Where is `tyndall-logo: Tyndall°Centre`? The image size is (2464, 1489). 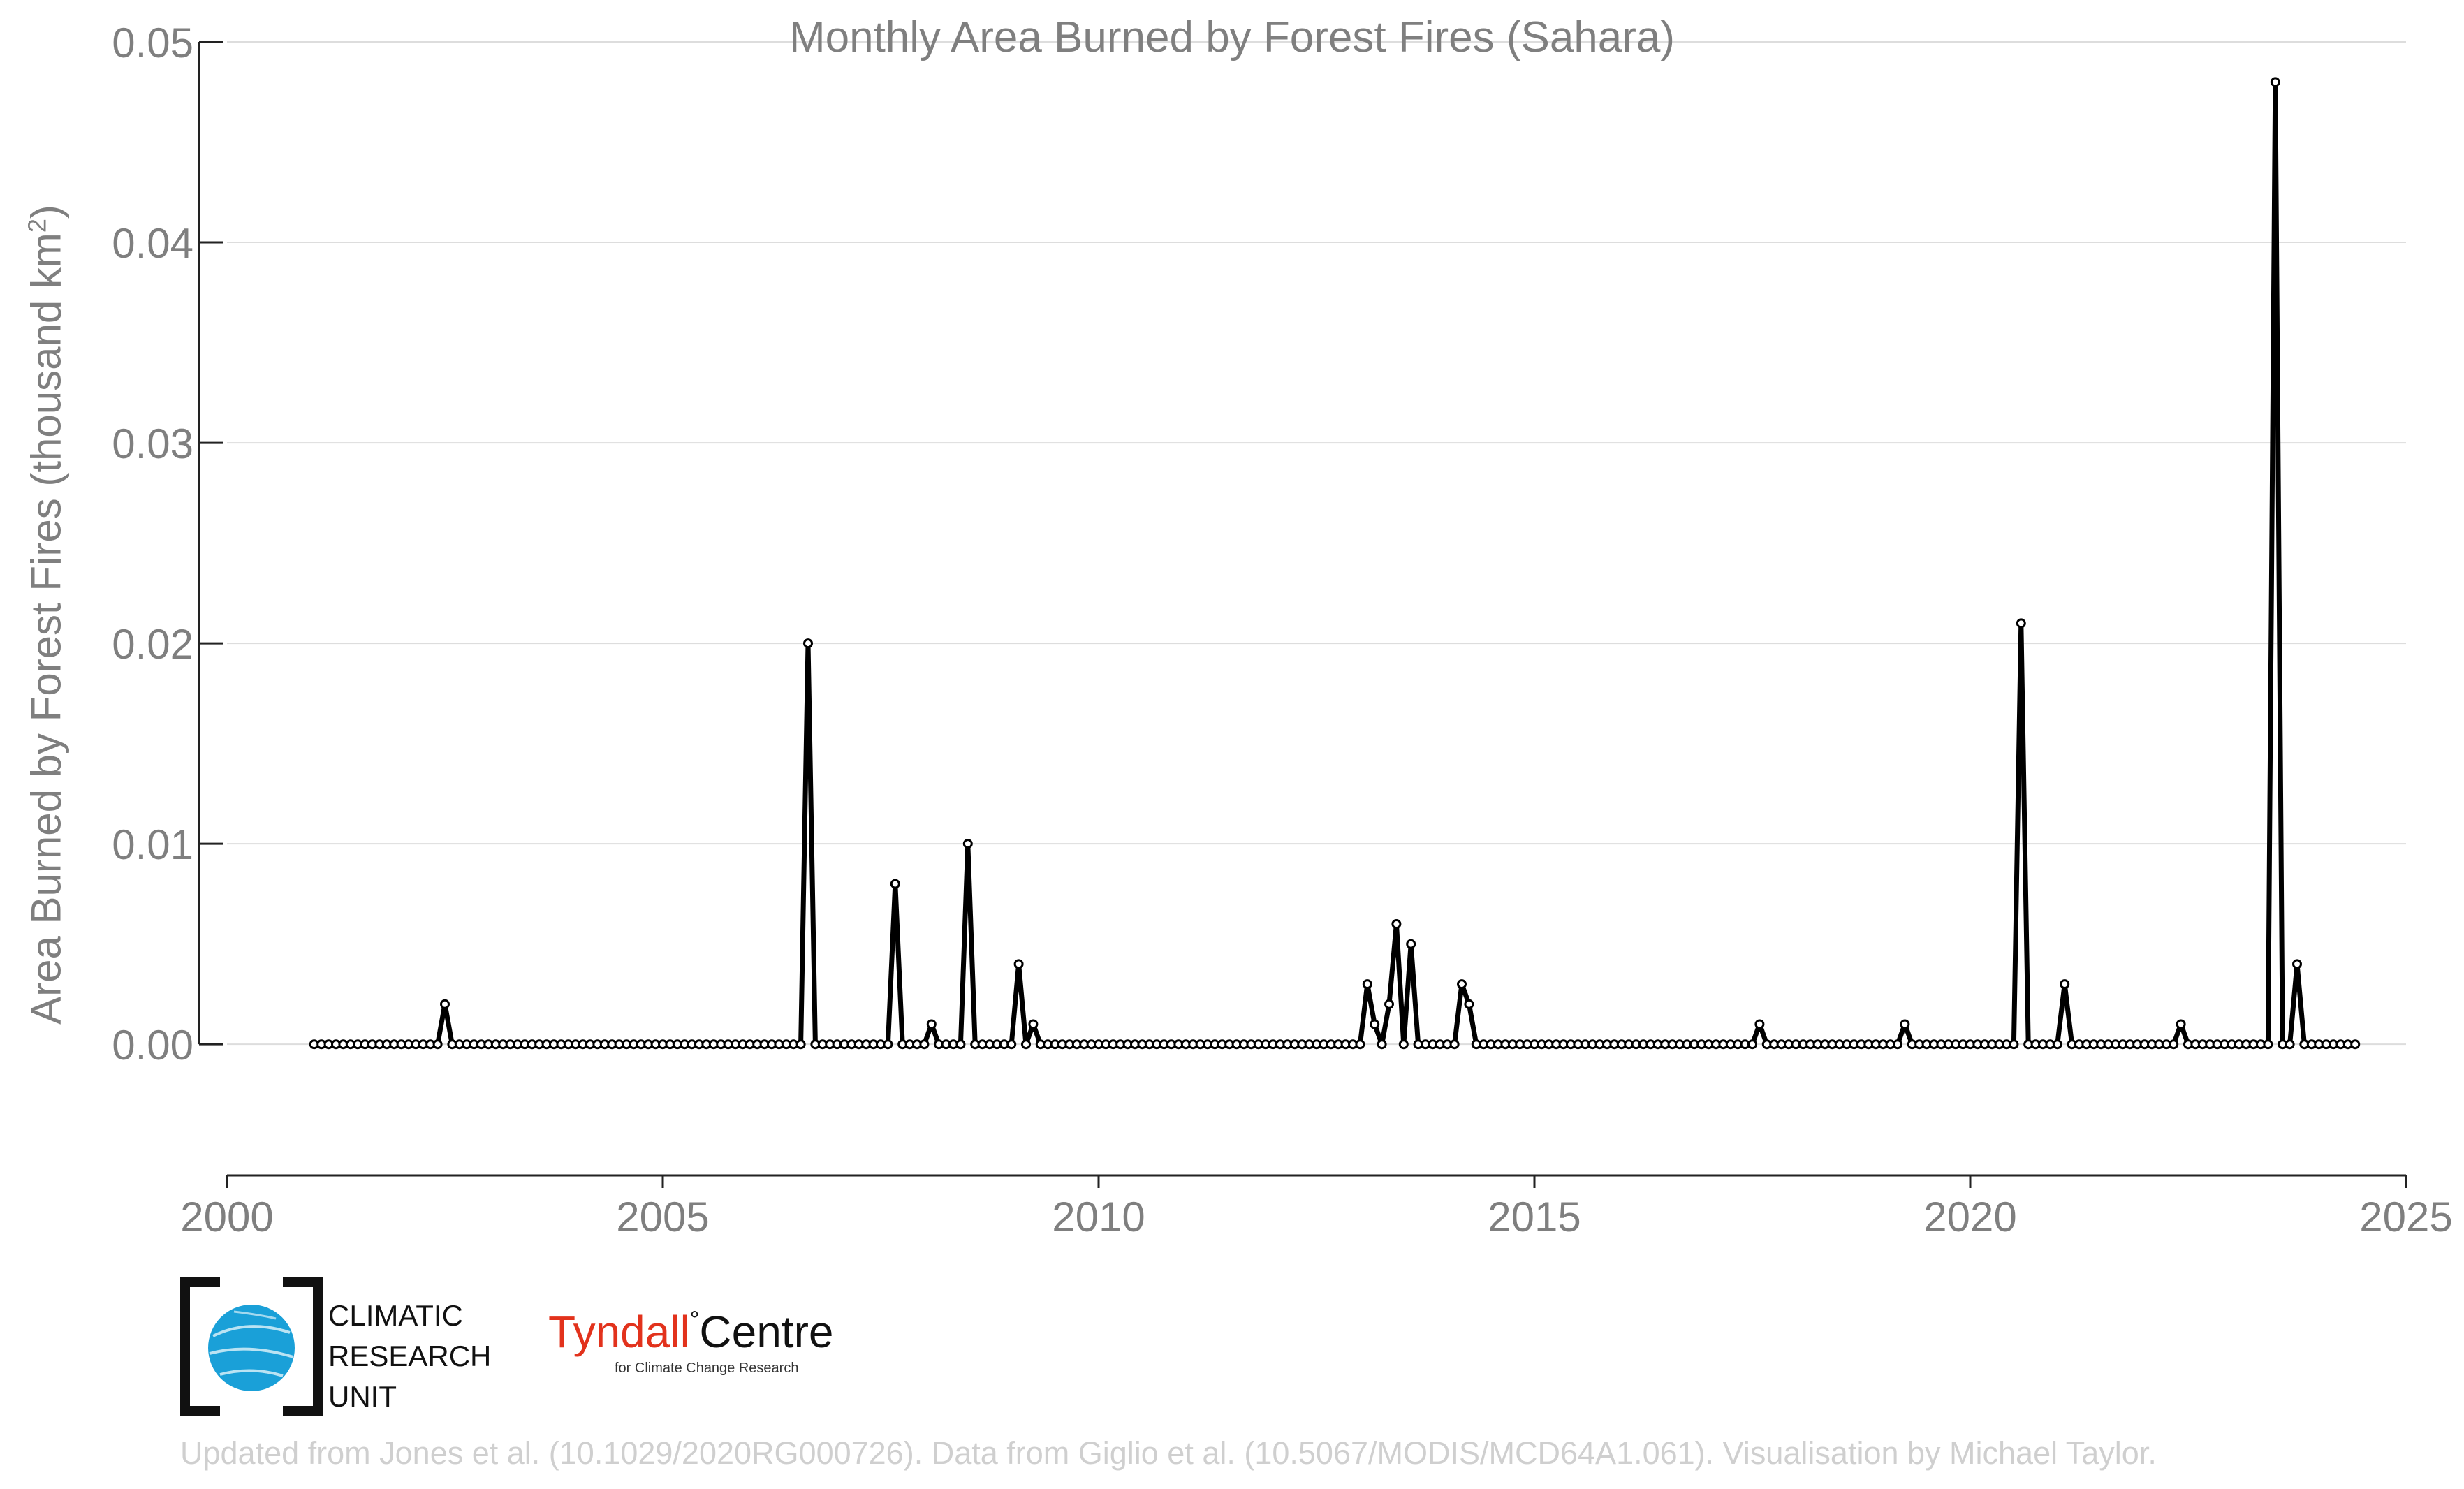
tyndall-logo: Tyndall°Centre is located at coordinates (690, 1332).